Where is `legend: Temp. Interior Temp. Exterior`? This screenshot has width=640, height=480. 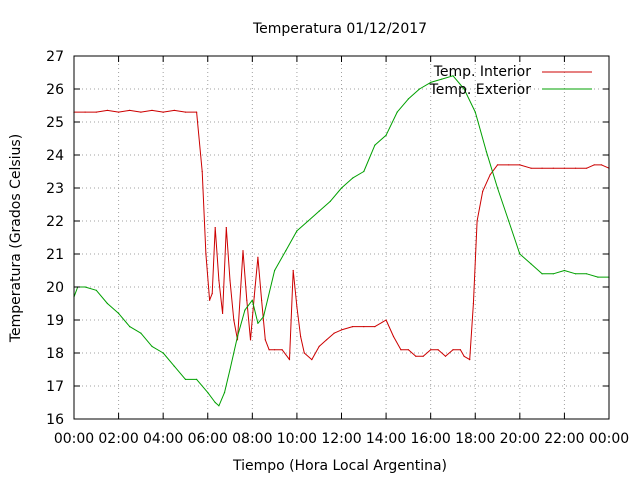 legend: Temp. Interior Temp. Exterior is located at coordinates (510, 81).